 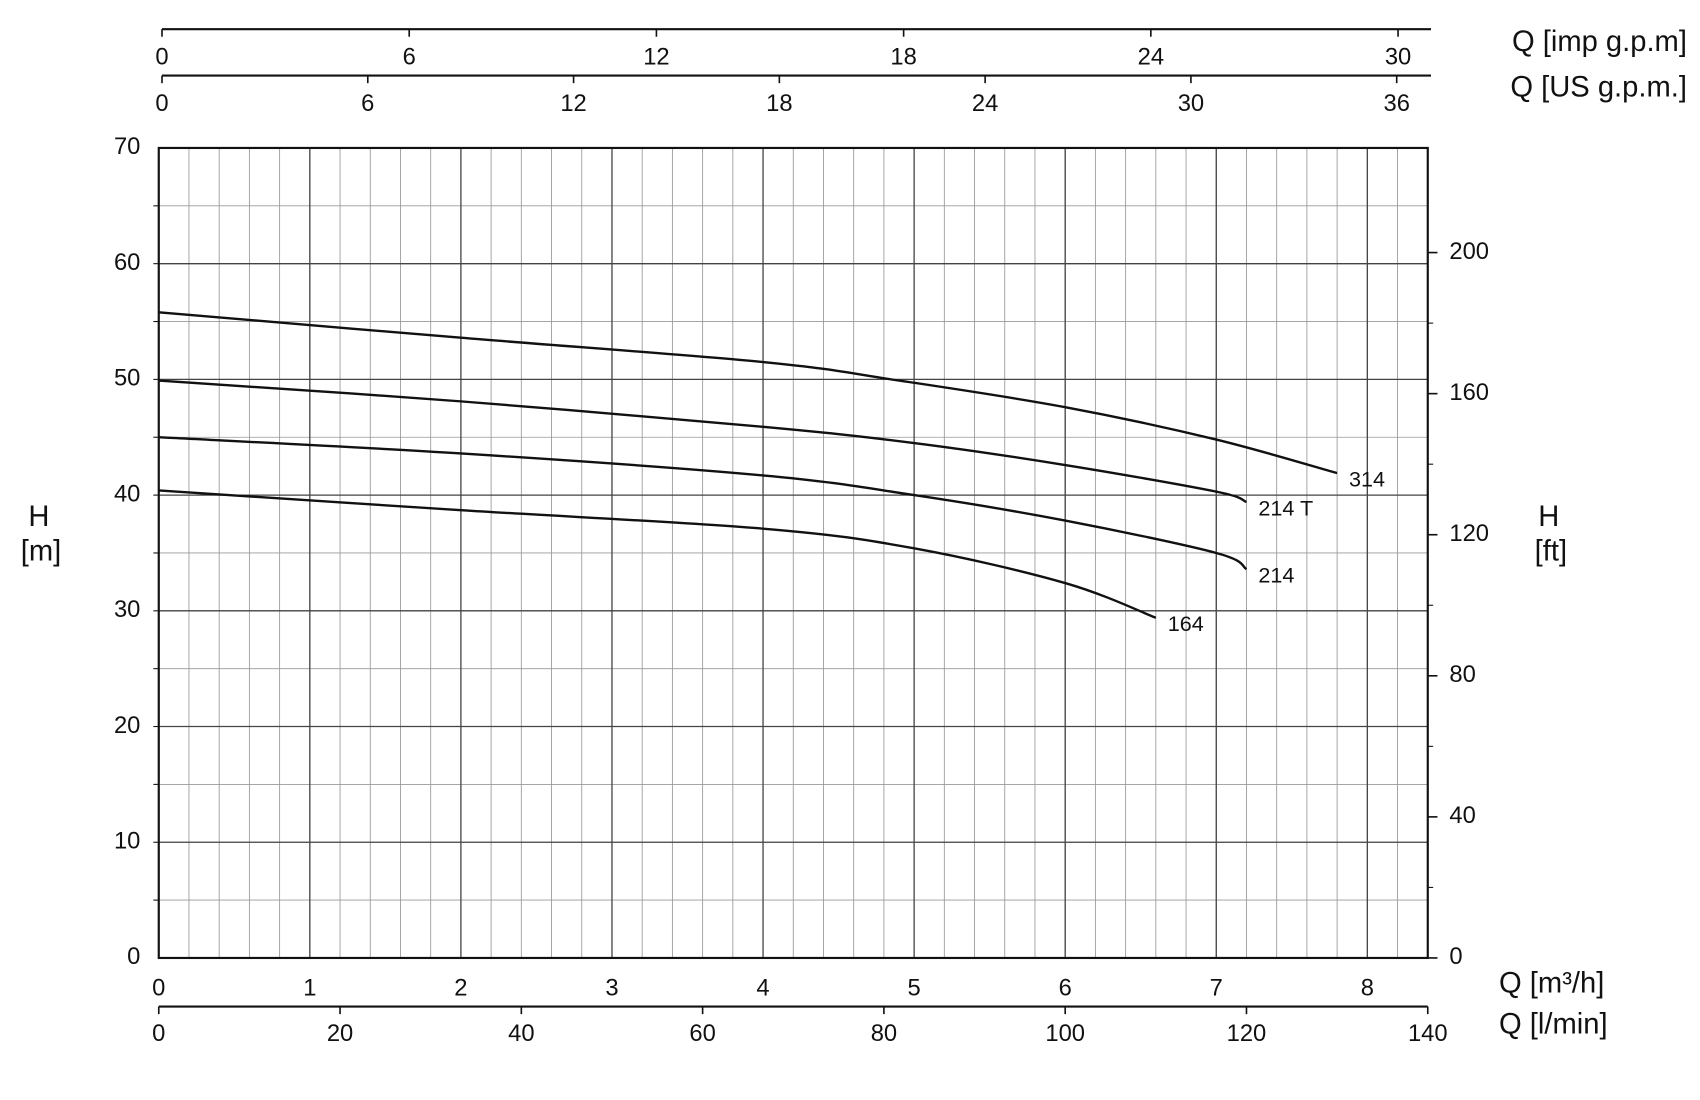 I want to click on x-tick-label: 6, so click(x=1065, y=988).